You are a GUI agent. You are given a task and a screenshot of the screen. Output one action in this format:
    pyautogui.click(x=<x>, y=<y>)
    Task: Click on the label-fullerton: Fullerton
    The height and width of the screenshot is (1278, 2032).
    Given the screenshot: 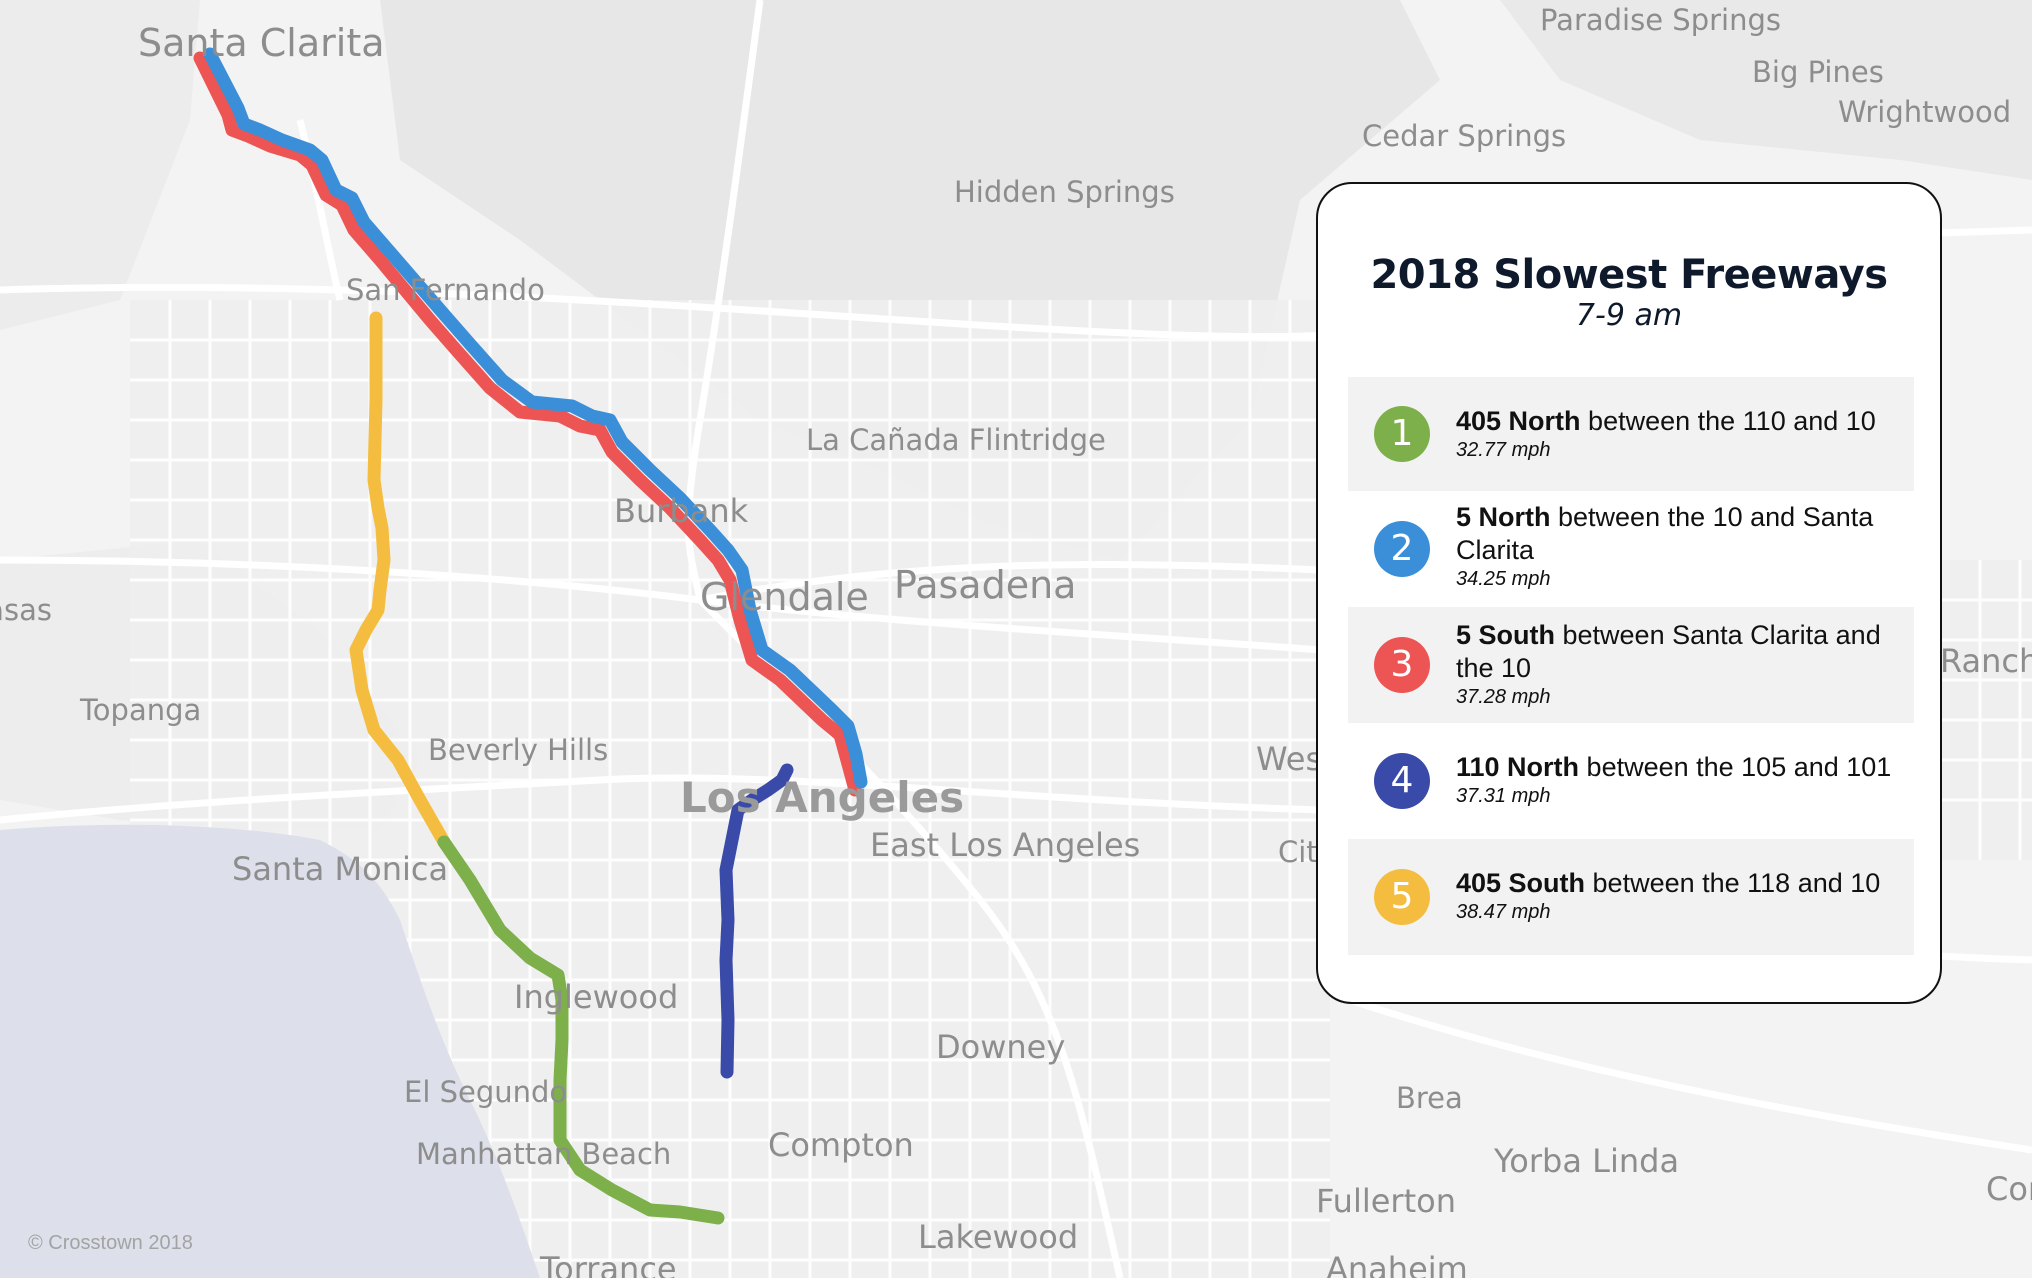 What is the action you would take?
    pyautogui.click(x=1386, y=1201)
    